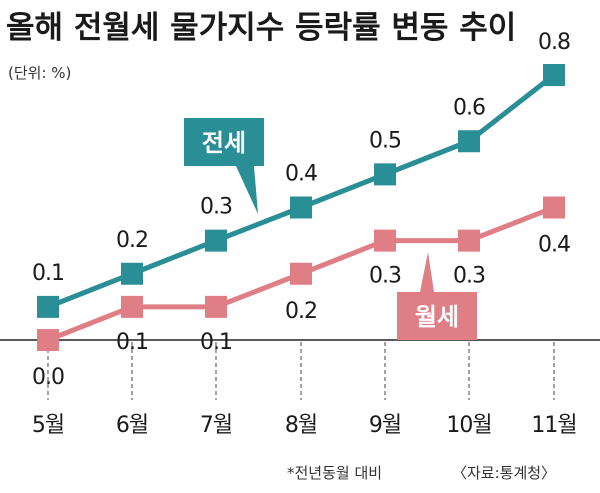 This screenshot has width=600, height=493. I want to click on chart-title: 올해 전월세 물가지수 등락률 변동 추이, so click(261, 28).